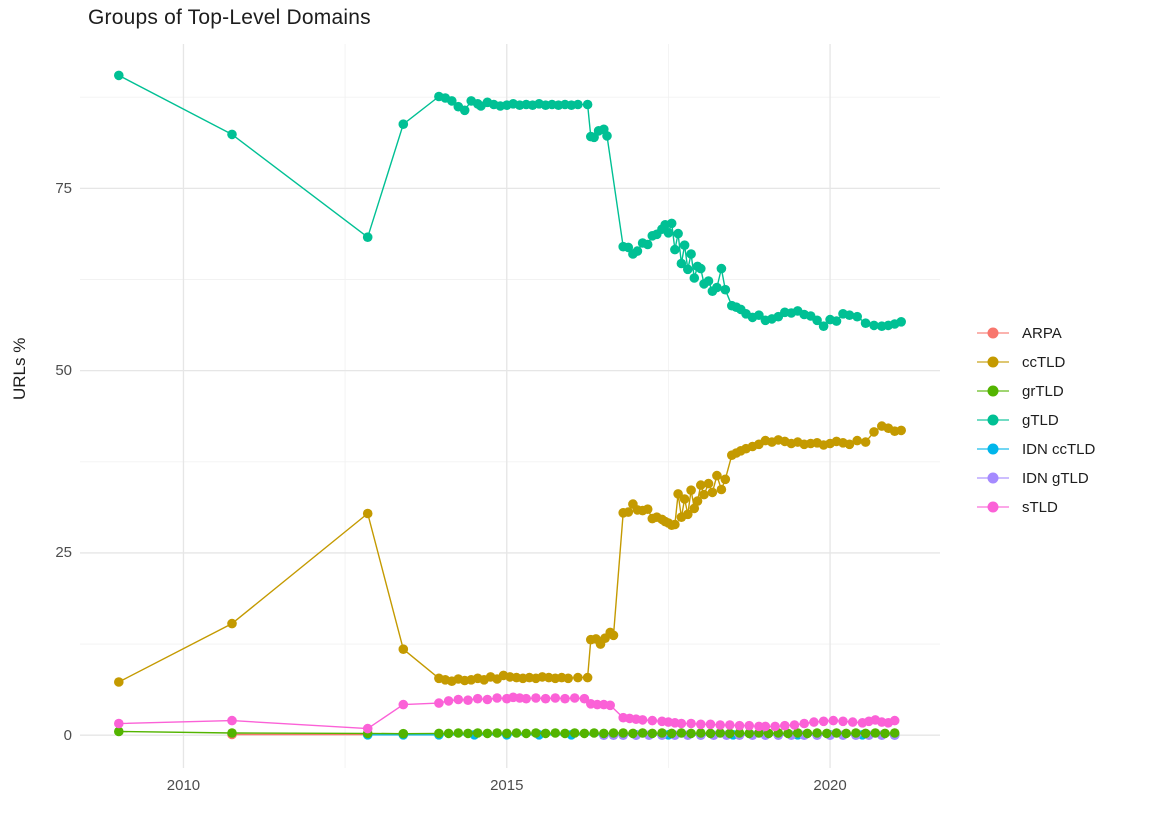  I want to click on legend-item-idn-cctld: IDN ccTLD, so click(1035, 449).